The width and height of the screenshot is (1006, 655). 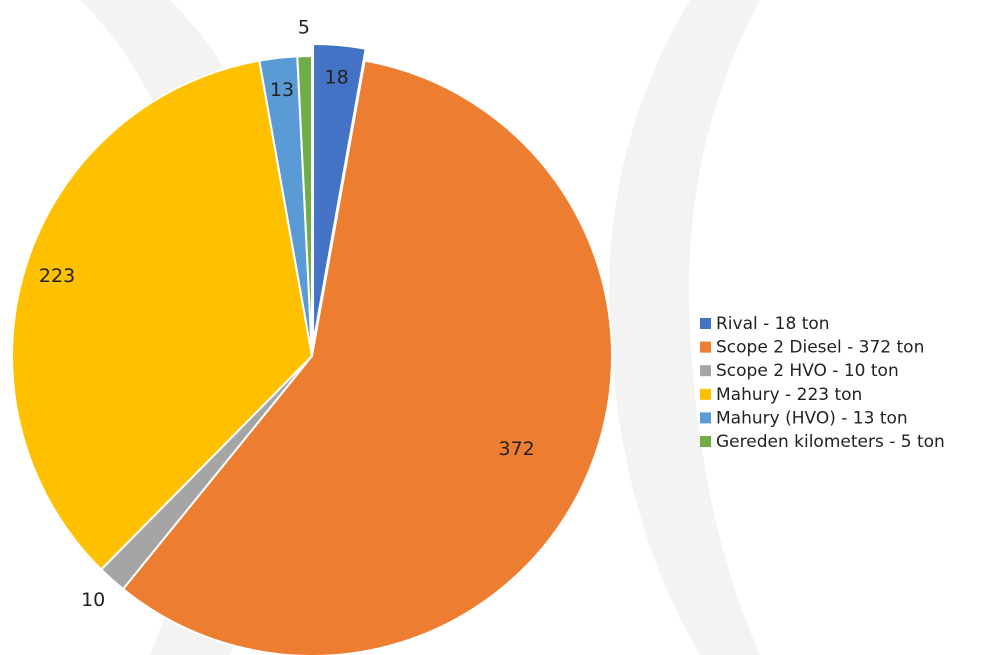 I want to click on legend-label: Rival - 18 ton, so click(x=773, y=324).